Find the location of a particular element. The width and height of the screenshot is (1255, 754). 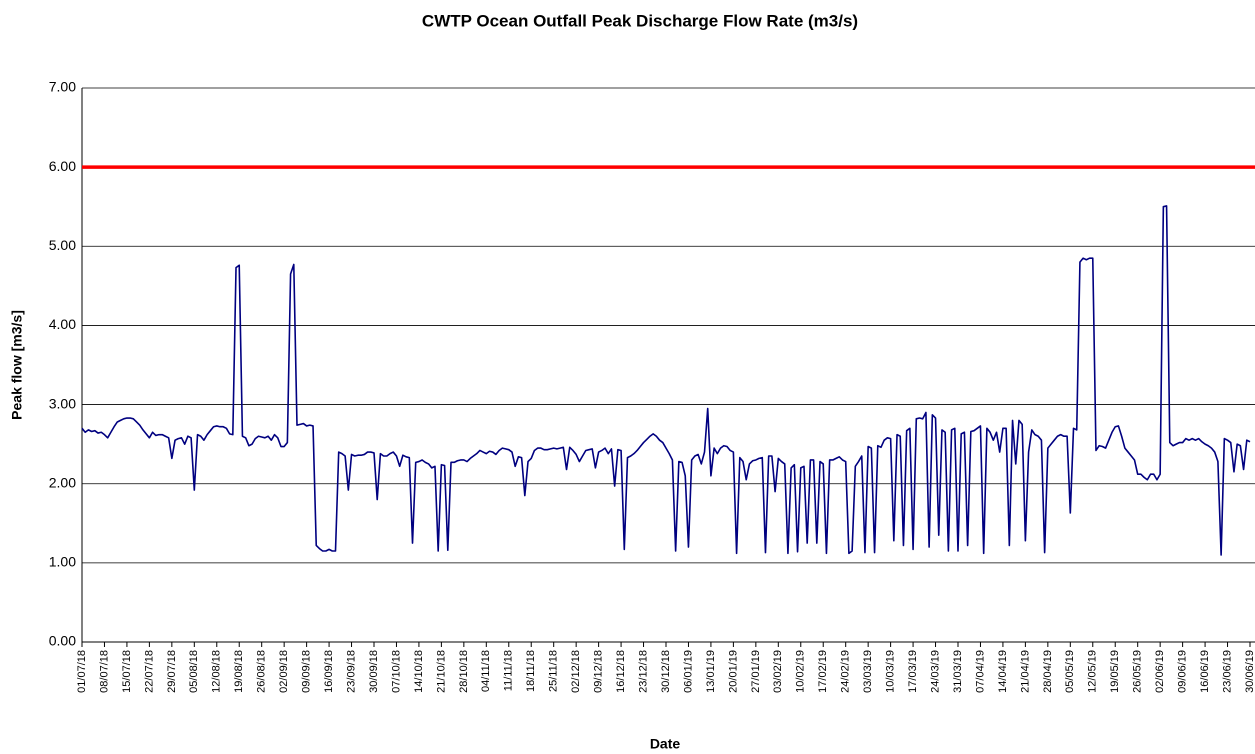

x-tick-label: 11/11/18 is located at coordinates (509, 670).